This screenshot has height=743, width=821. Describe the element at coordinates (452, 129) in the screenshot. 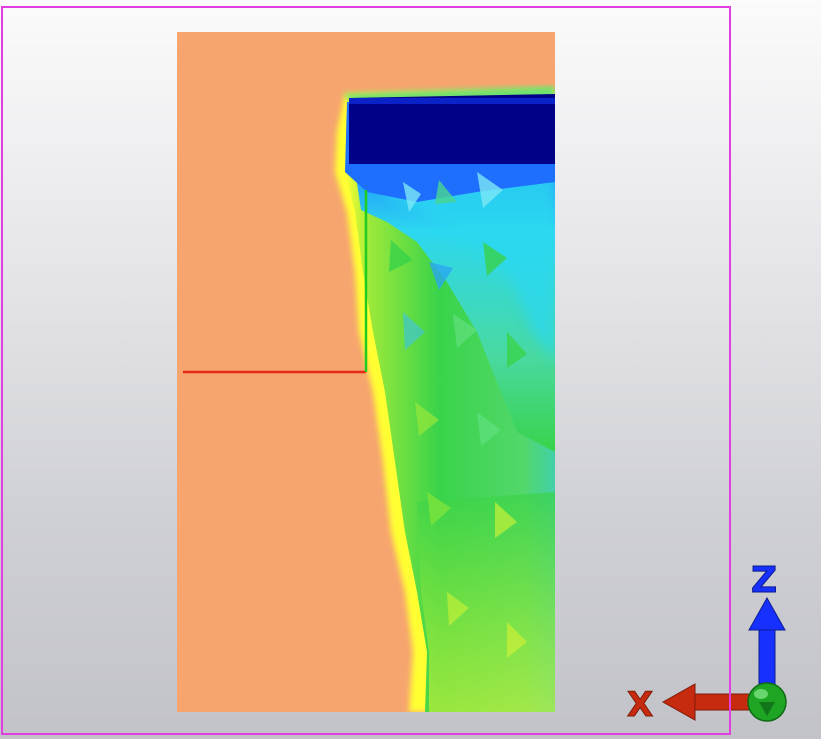

I see `dark-blue-region` at that location.